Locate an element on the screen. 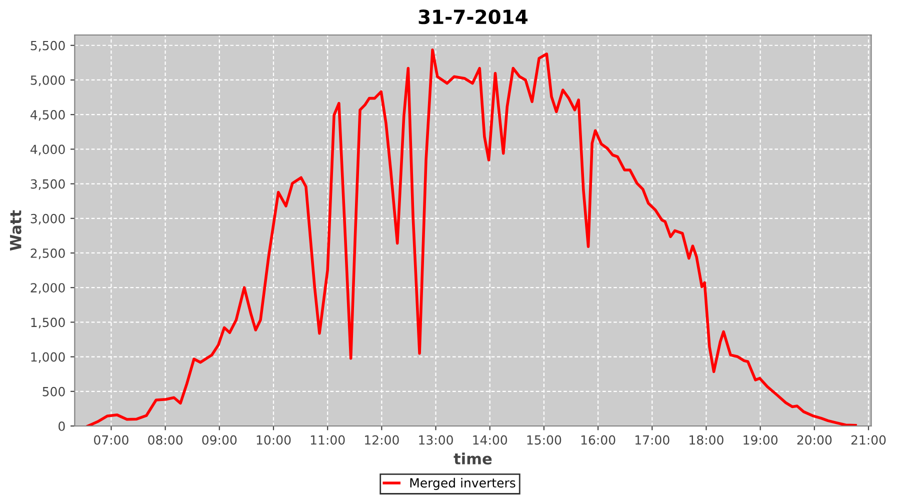 The image size is (900, 500). x-tick-label: 14:00 is located at coordinates (490, 440).